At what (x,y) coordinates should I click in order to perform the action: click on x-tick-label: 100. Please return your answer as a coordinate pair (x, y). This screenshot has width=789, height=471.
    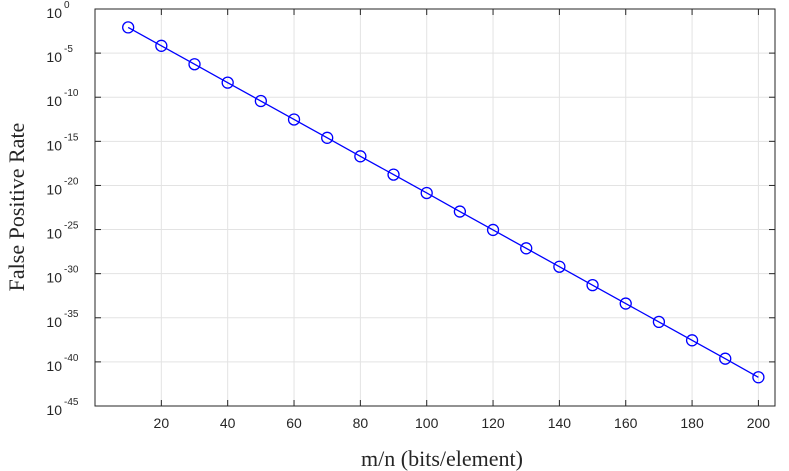
    Looking at the image, I should click on (427, 423).